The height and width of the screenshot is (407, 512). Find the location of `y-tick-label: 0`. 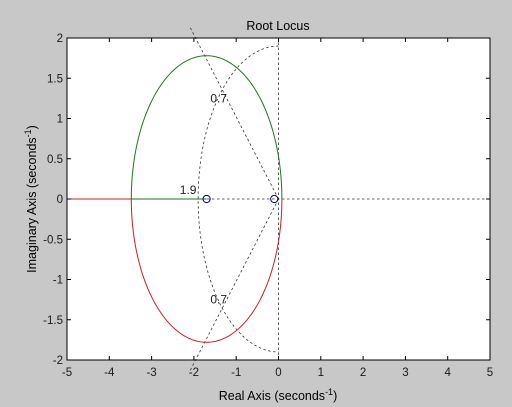

y-tick-label: 0 is located at coordinates (60, 200).